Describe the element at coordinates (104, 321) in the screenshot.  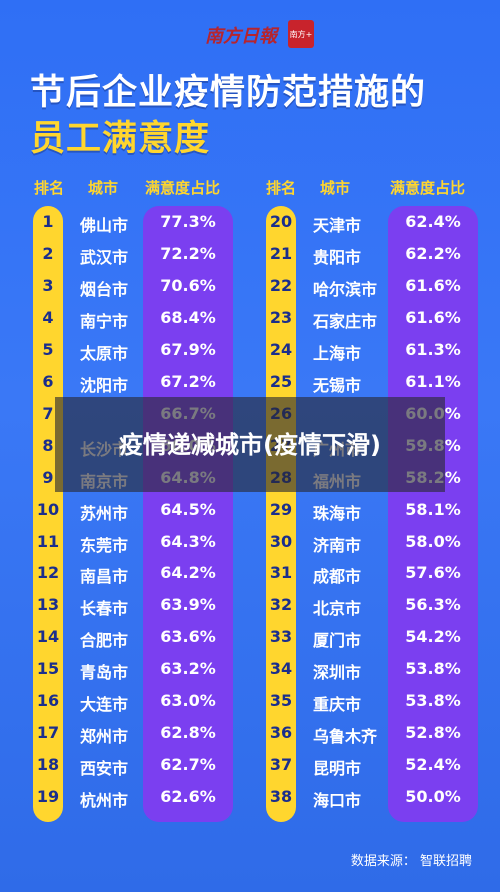
I see `city-cell: 南宁市` at that location.